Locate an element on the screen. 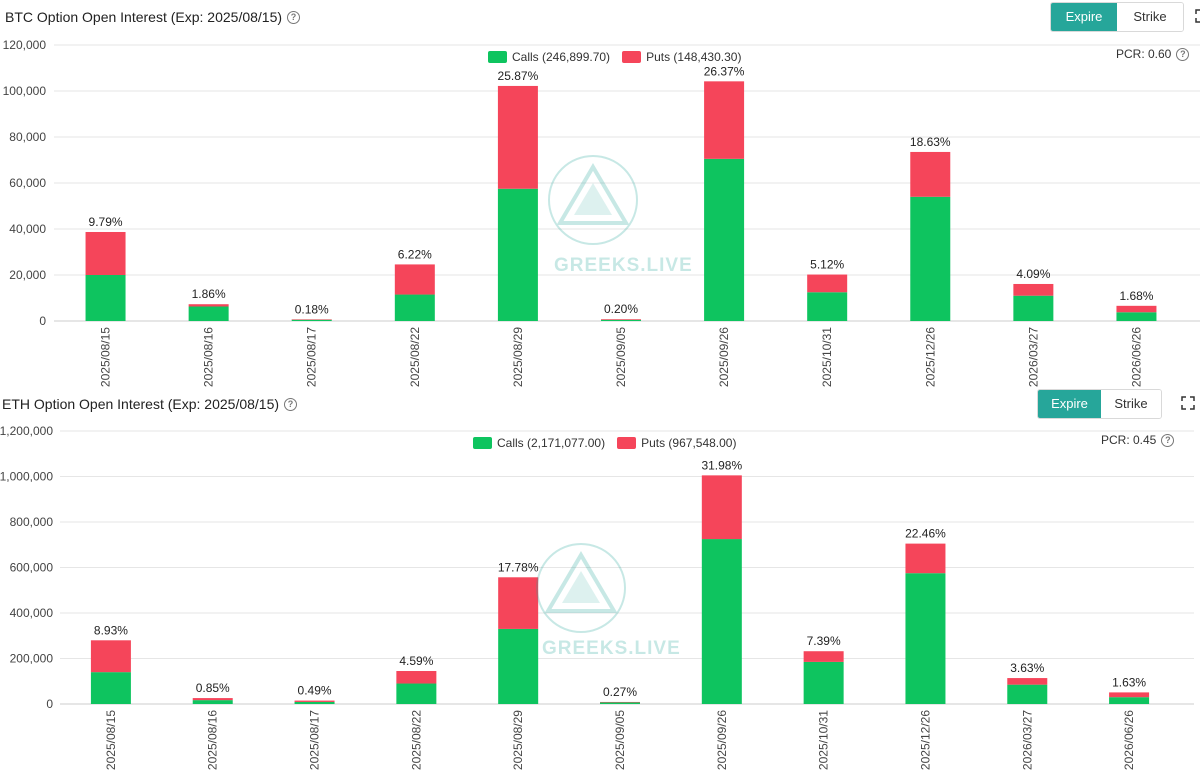 This screenshot has width=1200, height=782. y-tick-label: 20,000 is located at coordinates (27, 275).